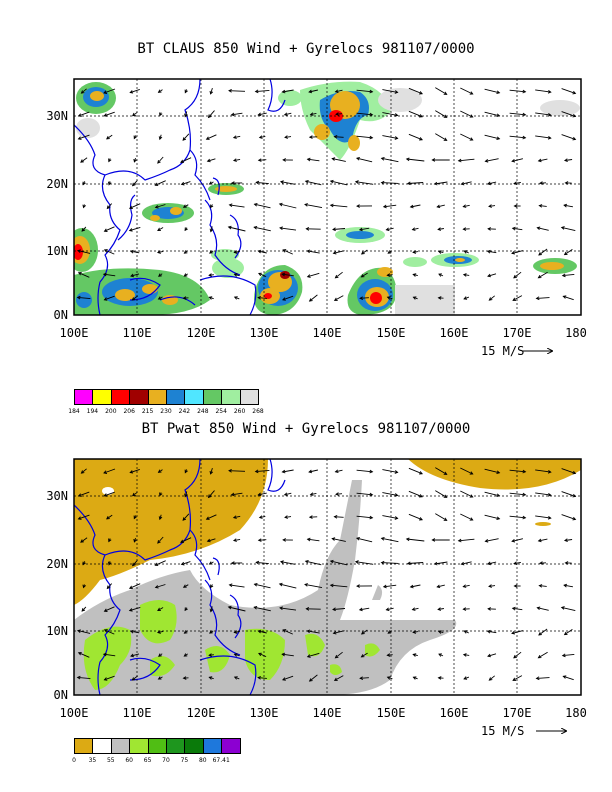 The width and height of the screenshot is (612, 792). Describe the element at coordinates (137, 713) in the screenshot. I see `panel2-xlabel-110e: 110E` at that location.